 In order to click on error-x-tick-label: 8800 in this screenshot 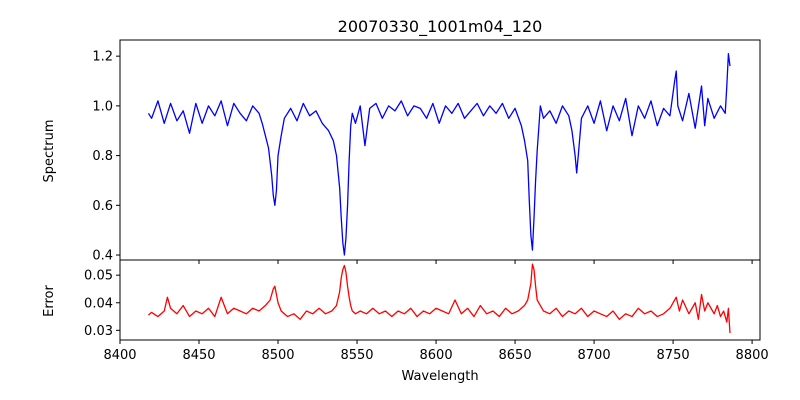, I will do `click(752, 355)`.